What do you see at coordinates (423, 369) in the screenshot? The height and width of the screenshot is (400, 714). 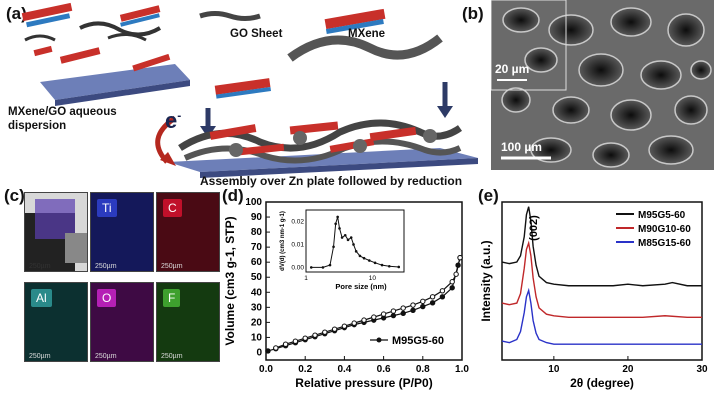 I see `x-tick-label: 0.8` at bounding box center [423, 369].